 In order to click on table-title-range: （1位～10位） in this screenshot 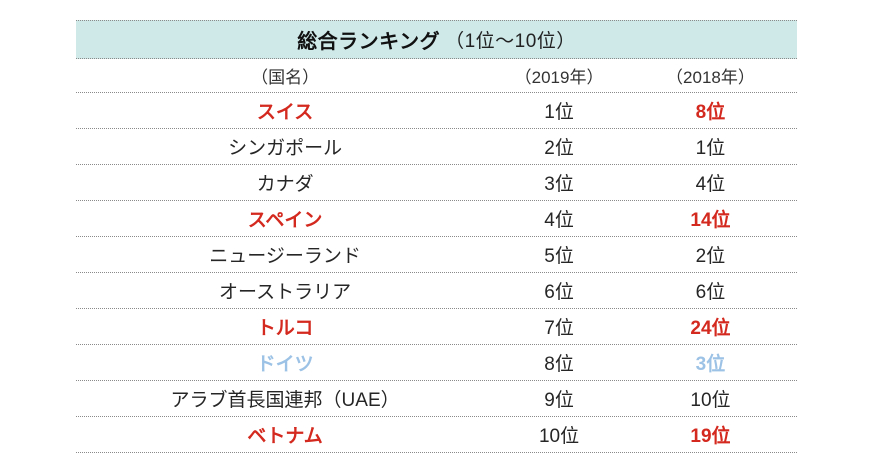, I will do `click(510, 41)`.